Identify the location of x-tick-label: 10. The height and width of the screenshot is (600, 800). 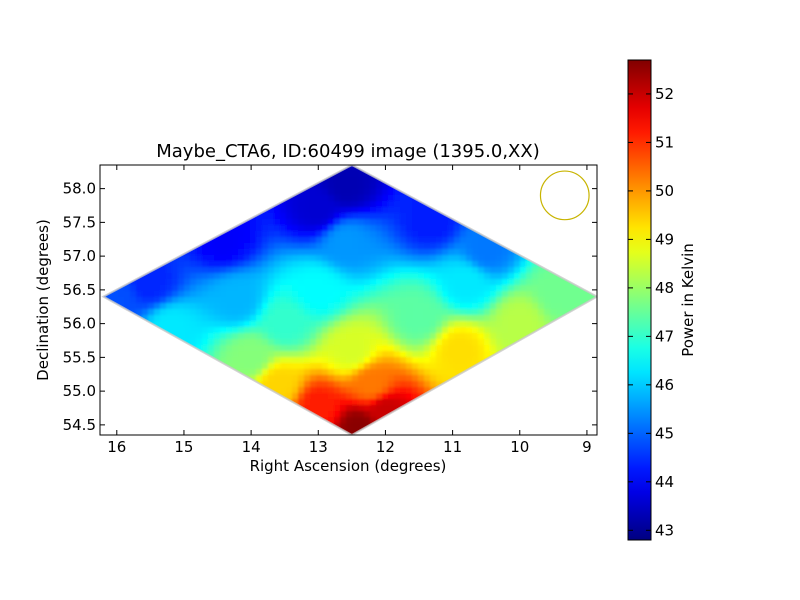
(519, 447).